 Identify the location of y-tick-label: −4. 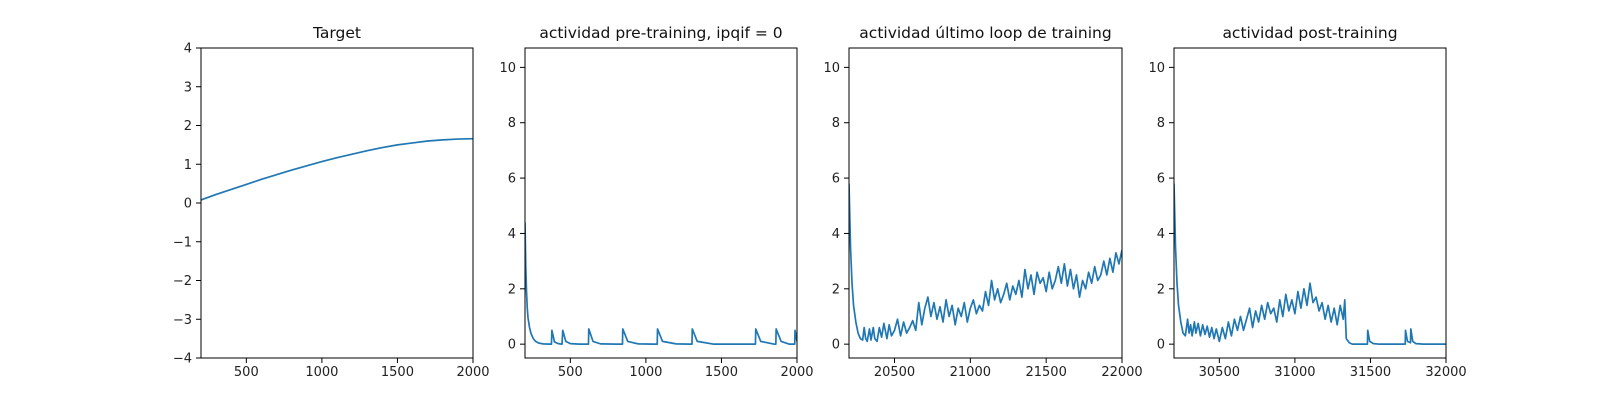
(182, 359).